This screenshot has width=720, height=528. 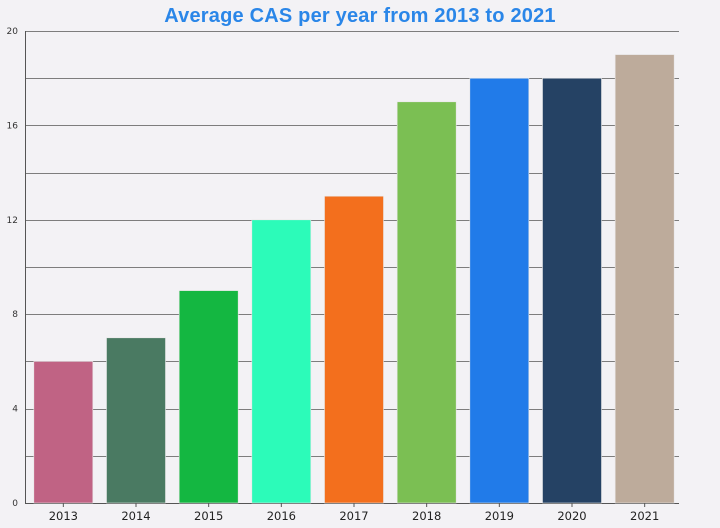 What do you see at coordinates (426, 302) in the screenshot?
I see `bar-2018` at bounding box center [426, 302].